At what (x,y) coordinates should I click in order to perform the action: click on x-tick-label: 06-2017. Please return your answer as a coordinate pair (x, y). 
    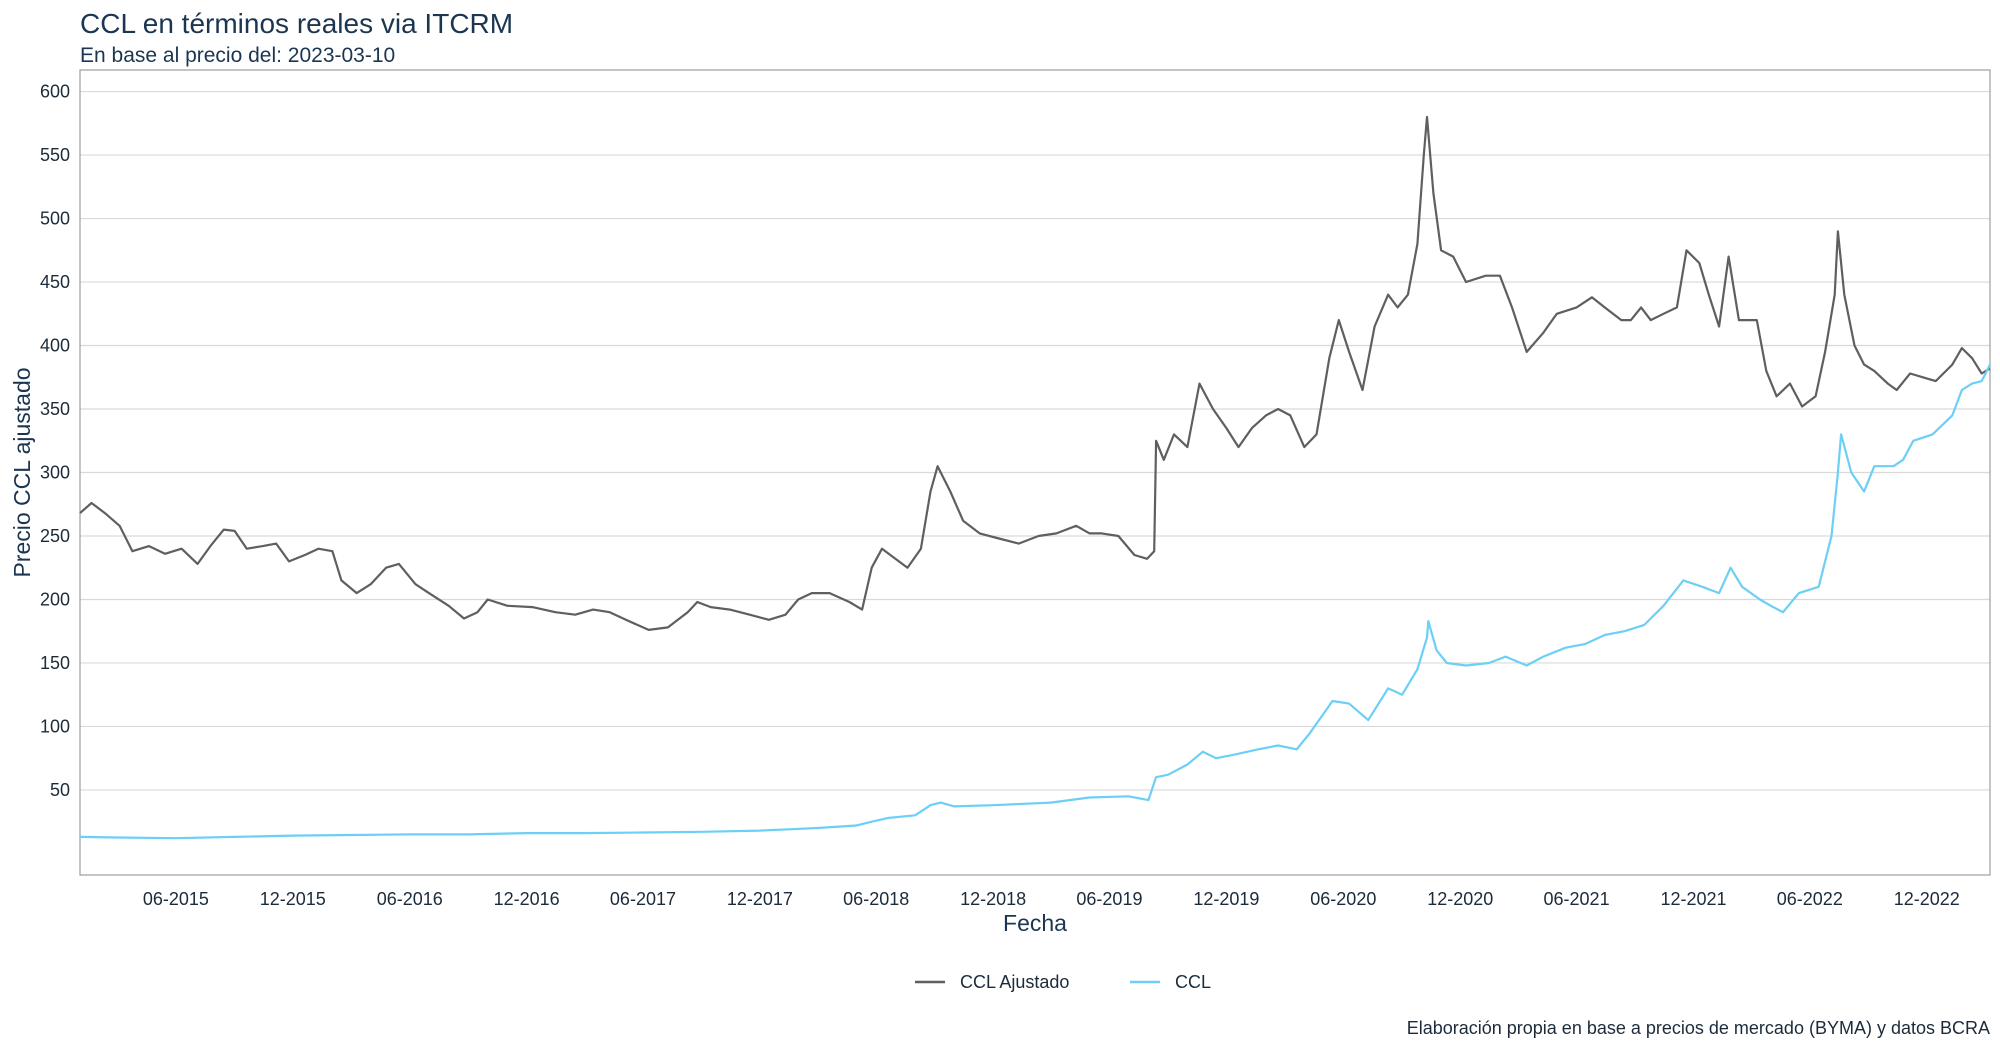
    Looking at the image, I should click on (643, 899).